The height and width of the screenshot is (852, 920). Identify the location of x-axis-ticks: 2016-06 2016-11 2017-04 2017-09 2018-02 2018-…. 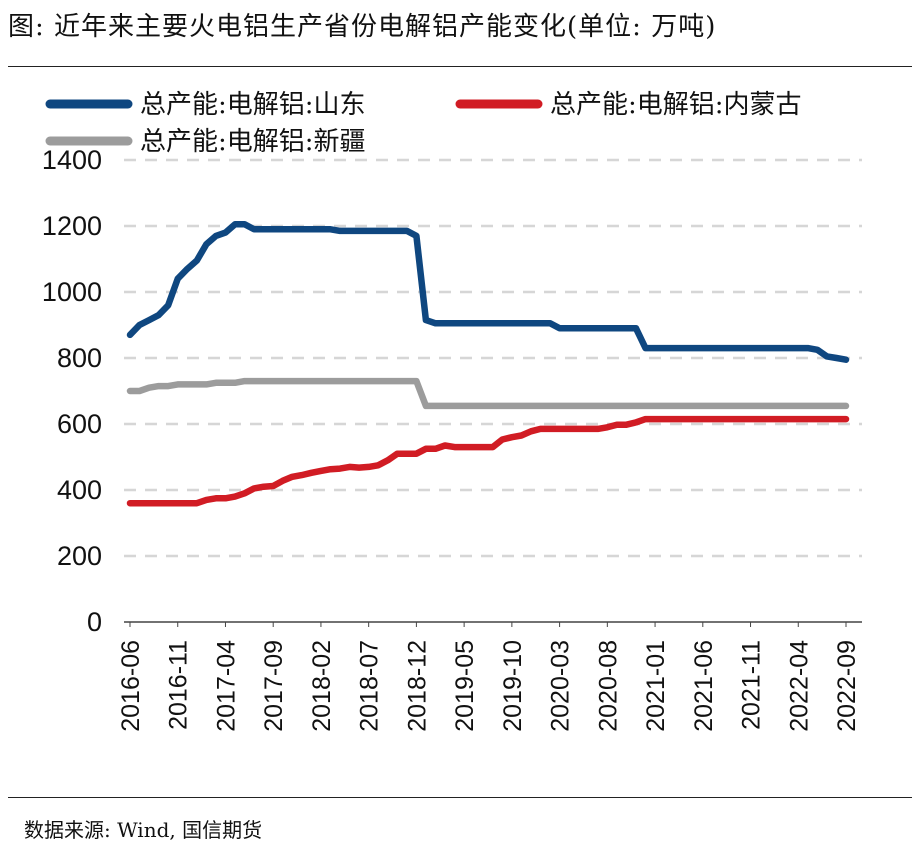
(489, 677).